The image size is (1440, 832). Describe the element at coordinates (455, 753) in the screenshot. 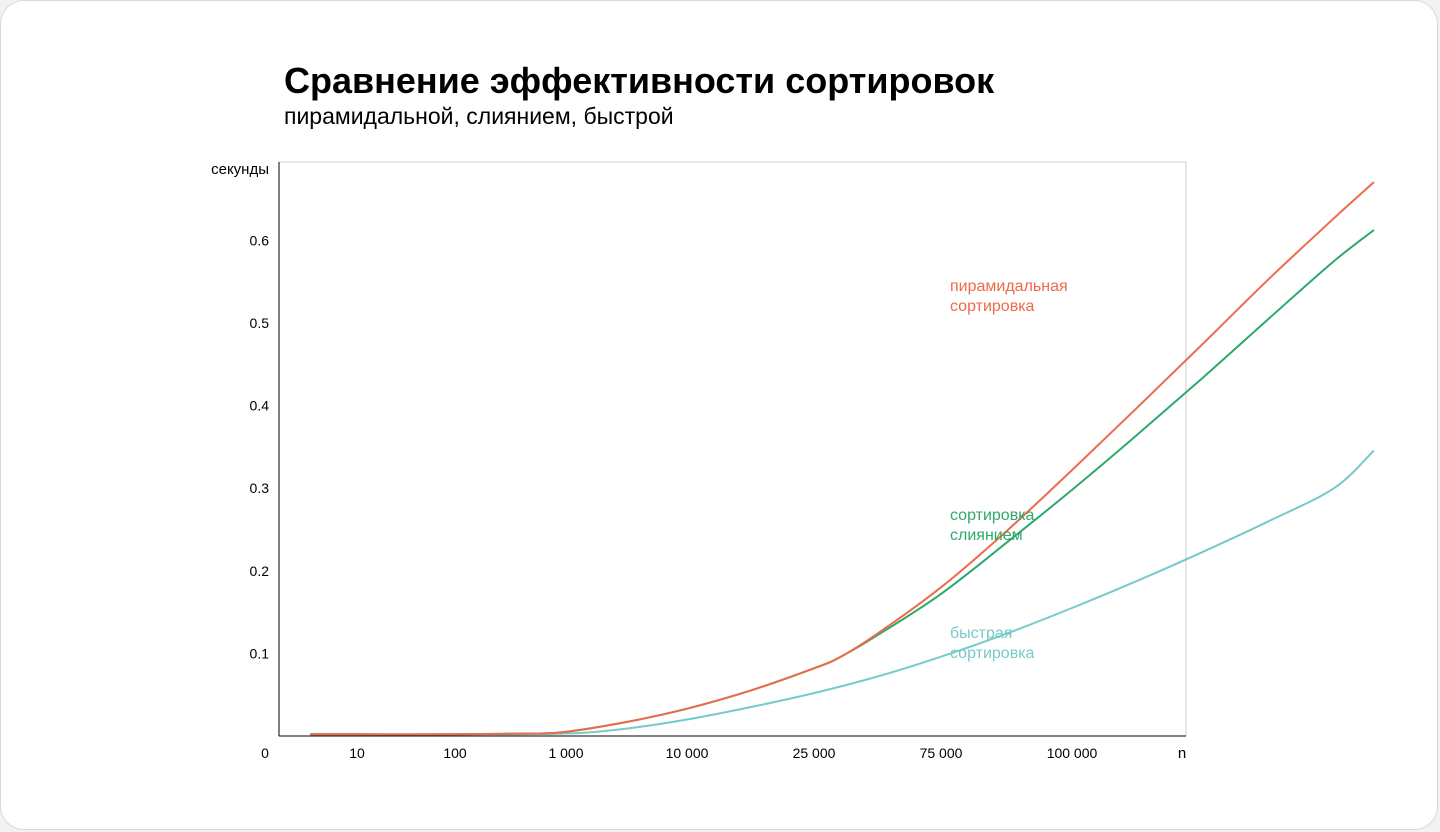

I see `x-tick-label-100: 100` at that location.